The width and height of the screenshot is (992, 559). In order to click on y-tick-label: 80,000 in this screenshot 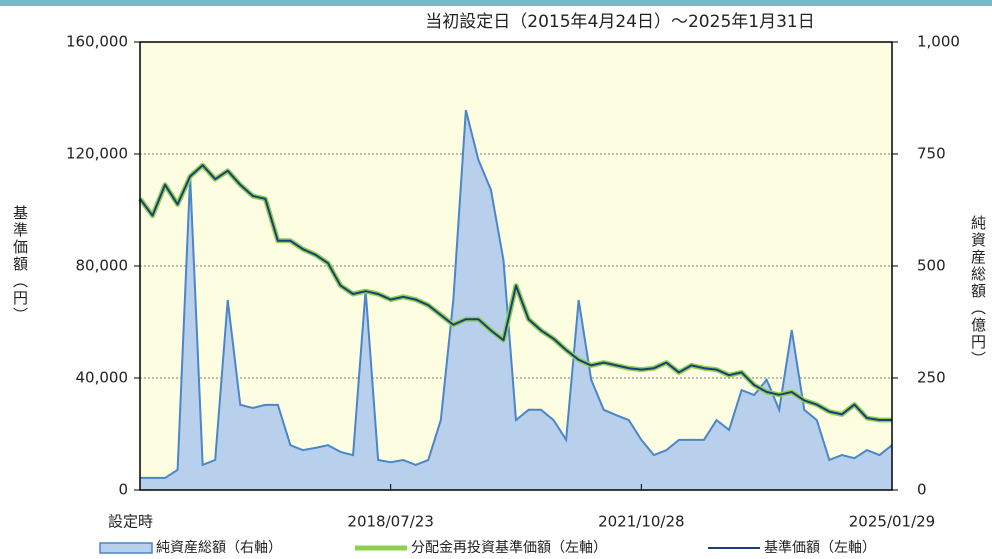, I will do `click(102, 266)`.